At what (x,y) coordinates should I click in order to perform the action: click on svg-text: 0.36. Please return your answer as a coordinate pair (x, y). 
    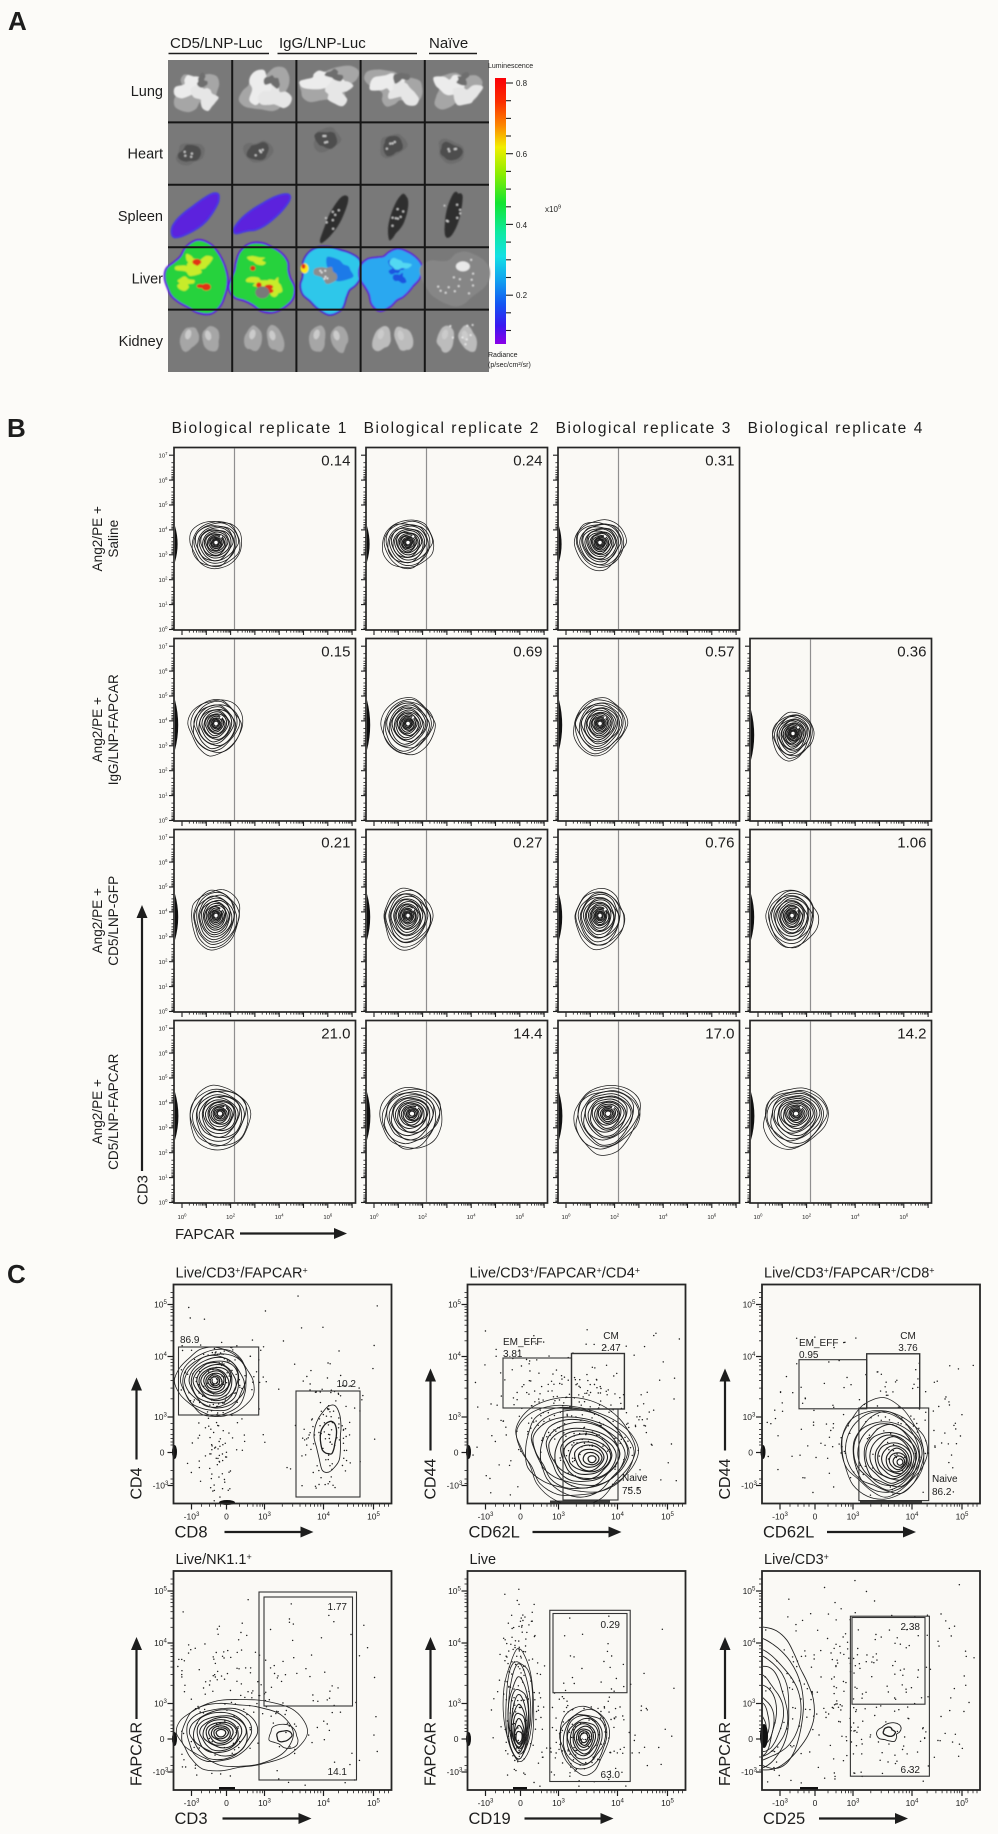
    Looking at the image, I should click on (911, 652).